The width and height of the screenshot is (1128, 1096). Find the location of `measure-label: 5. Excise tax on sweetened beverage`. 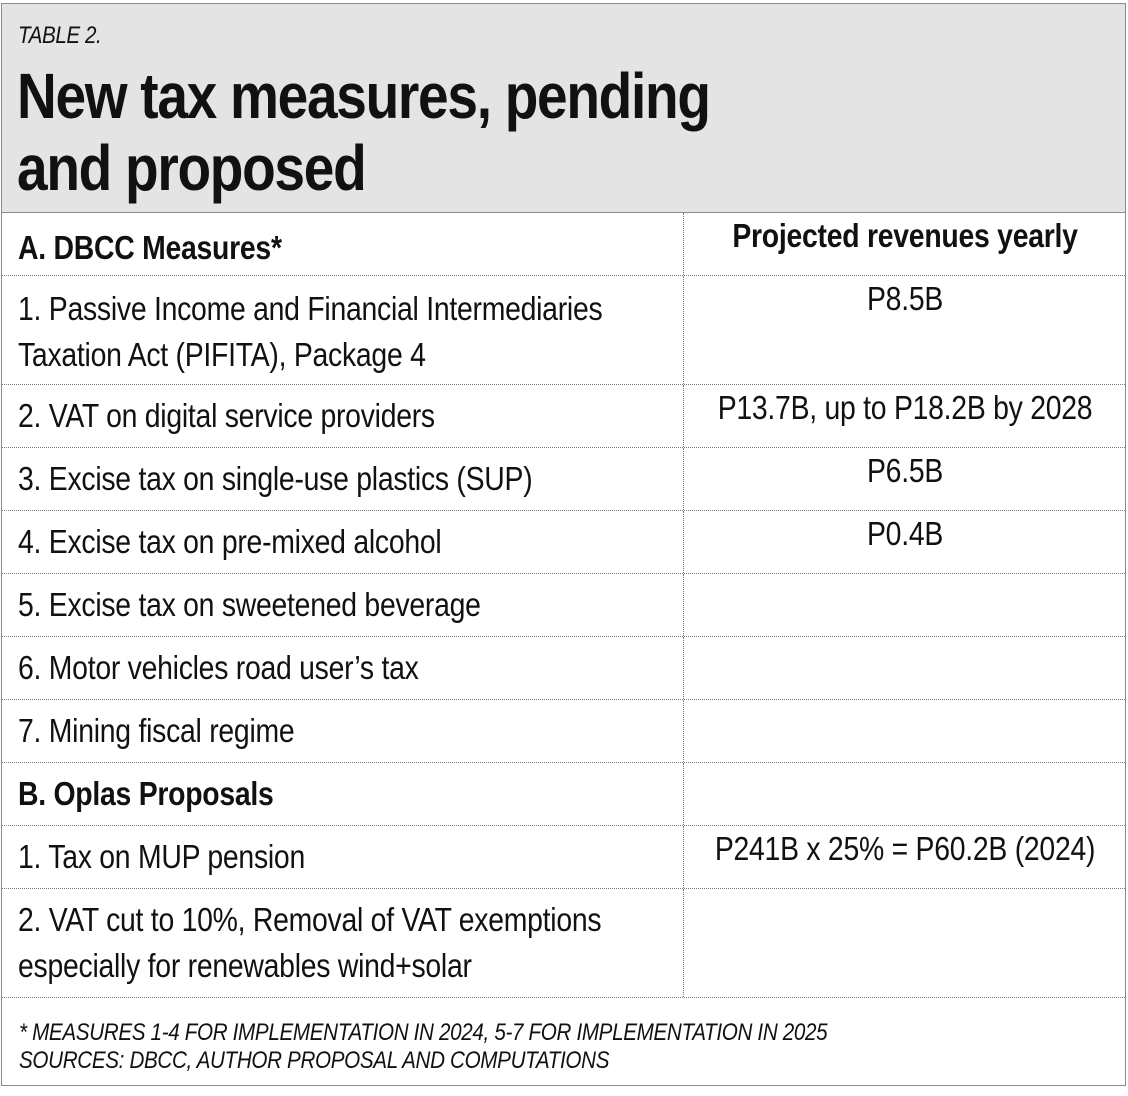

measure-label: 5. Excise tax on sweetened beverage is located at coordinates (249, 604).